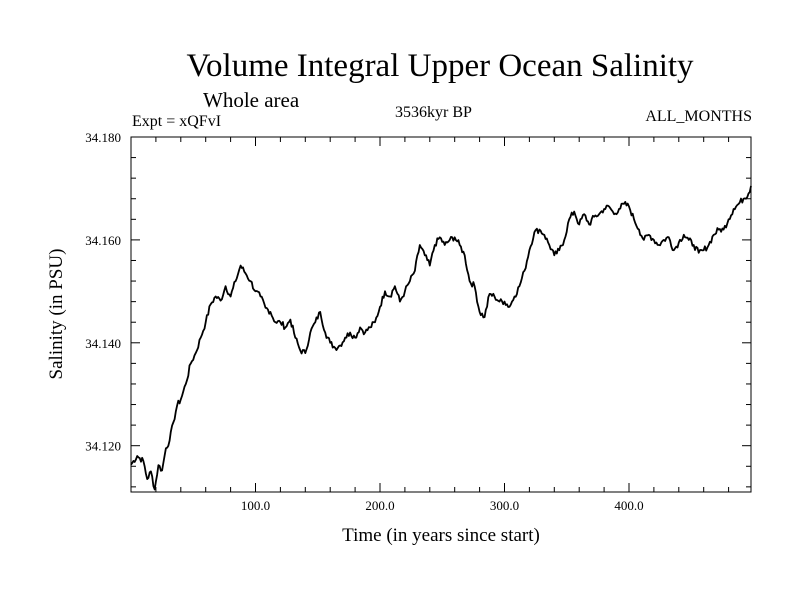  What do you see at coordinates (628, 505) in the screenshot?
I see `x-tick-label: 400.0` at bounding box center [628, 505].